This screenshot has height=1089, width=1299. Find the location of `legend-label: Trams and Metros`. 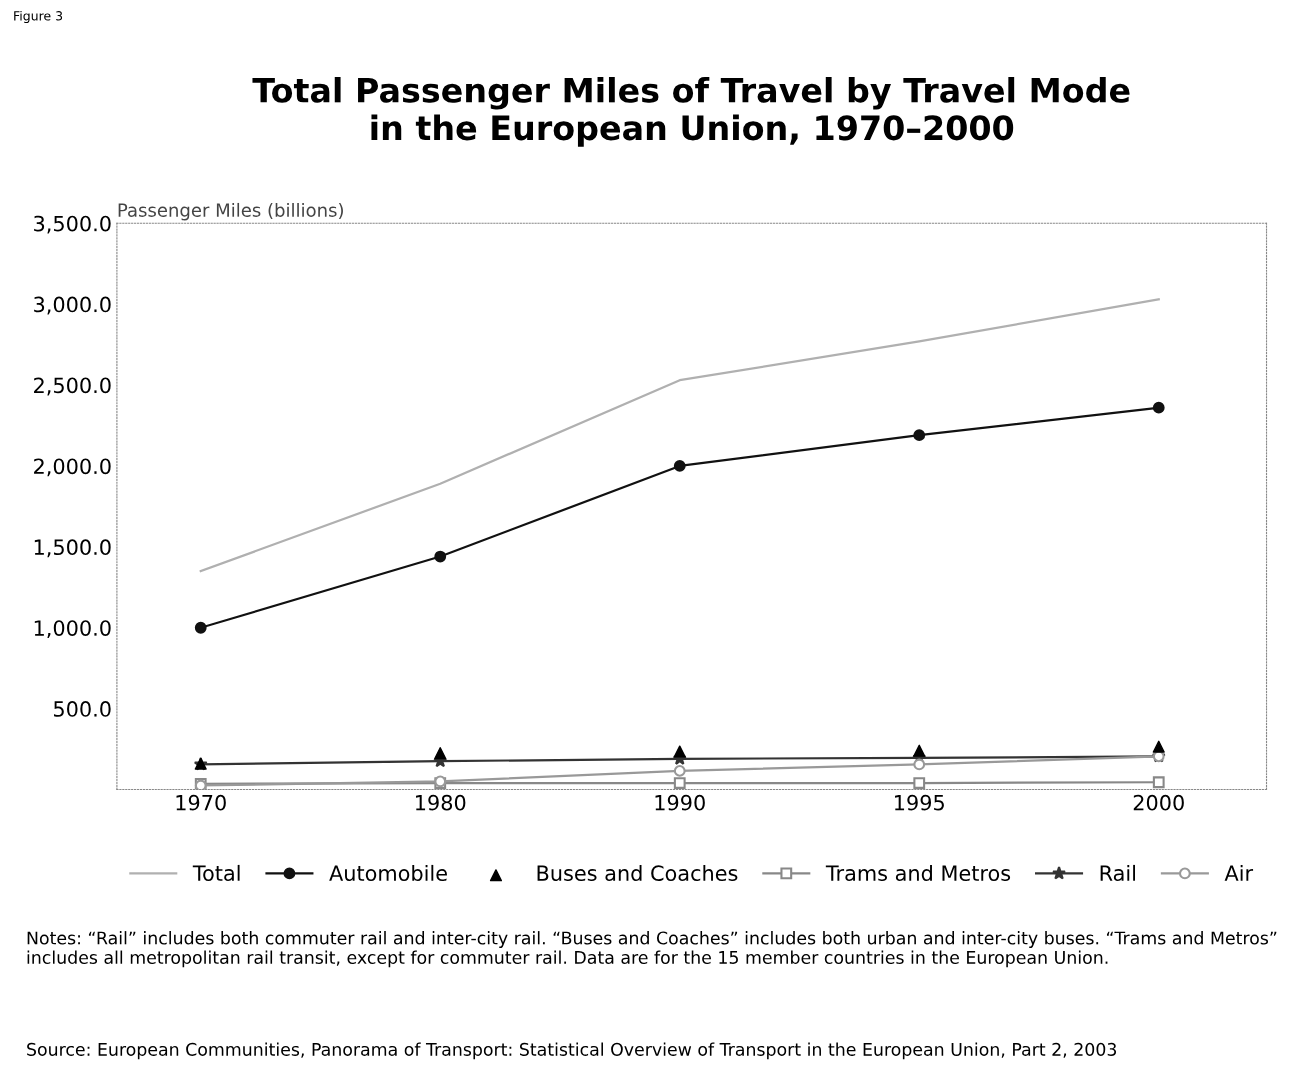

legend-label: Trams and Metros is located at coordinates (918, 873).